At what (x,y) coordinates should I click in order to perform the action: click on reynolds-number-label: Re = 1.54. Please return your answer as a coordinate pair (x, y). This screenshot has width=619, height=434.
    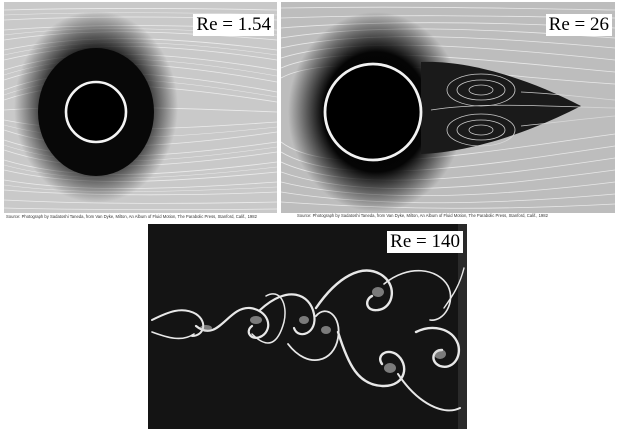
    Looking at the image, I should click on (233, 25).